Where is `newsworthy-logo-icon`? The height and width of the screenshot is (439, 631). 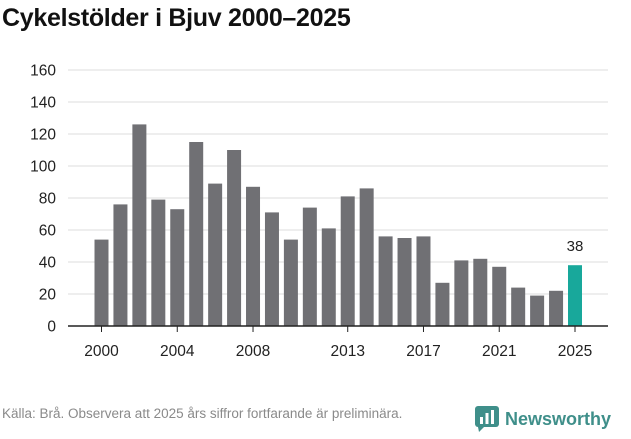
newsworthy-logo-icon is located at coordinates (487, 419).